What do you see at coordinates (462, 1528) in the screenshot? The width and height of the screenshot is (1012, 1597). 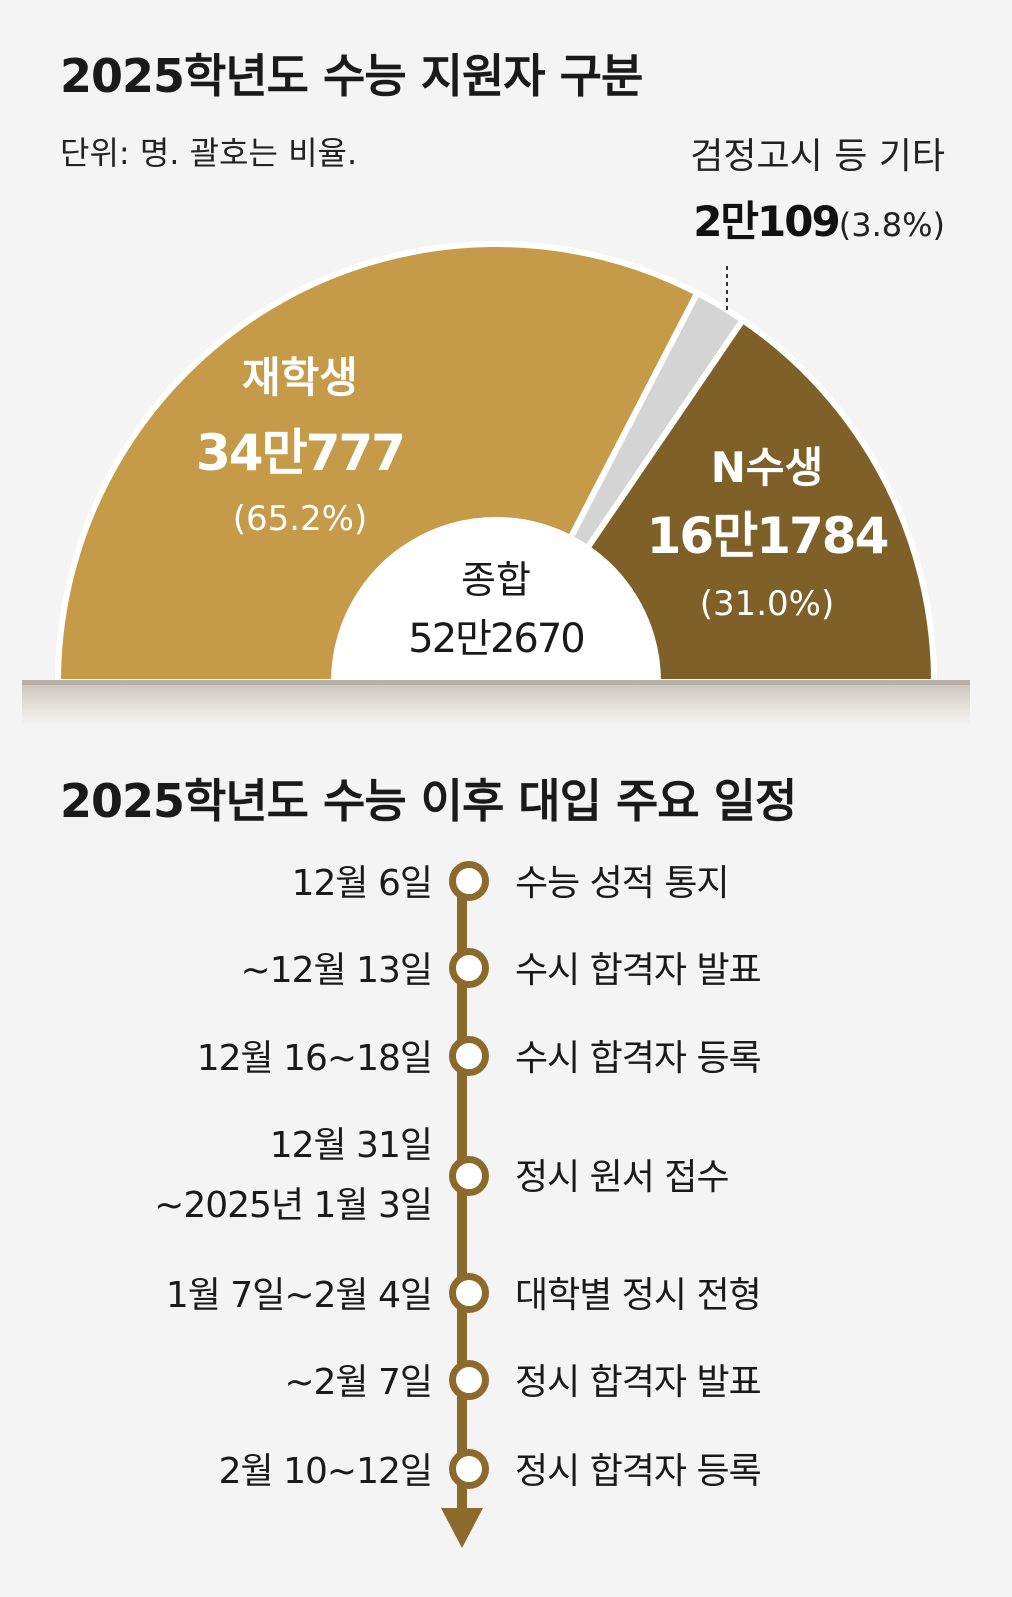 I see `arrow-down-icon` at bounding box center [462, 1528].